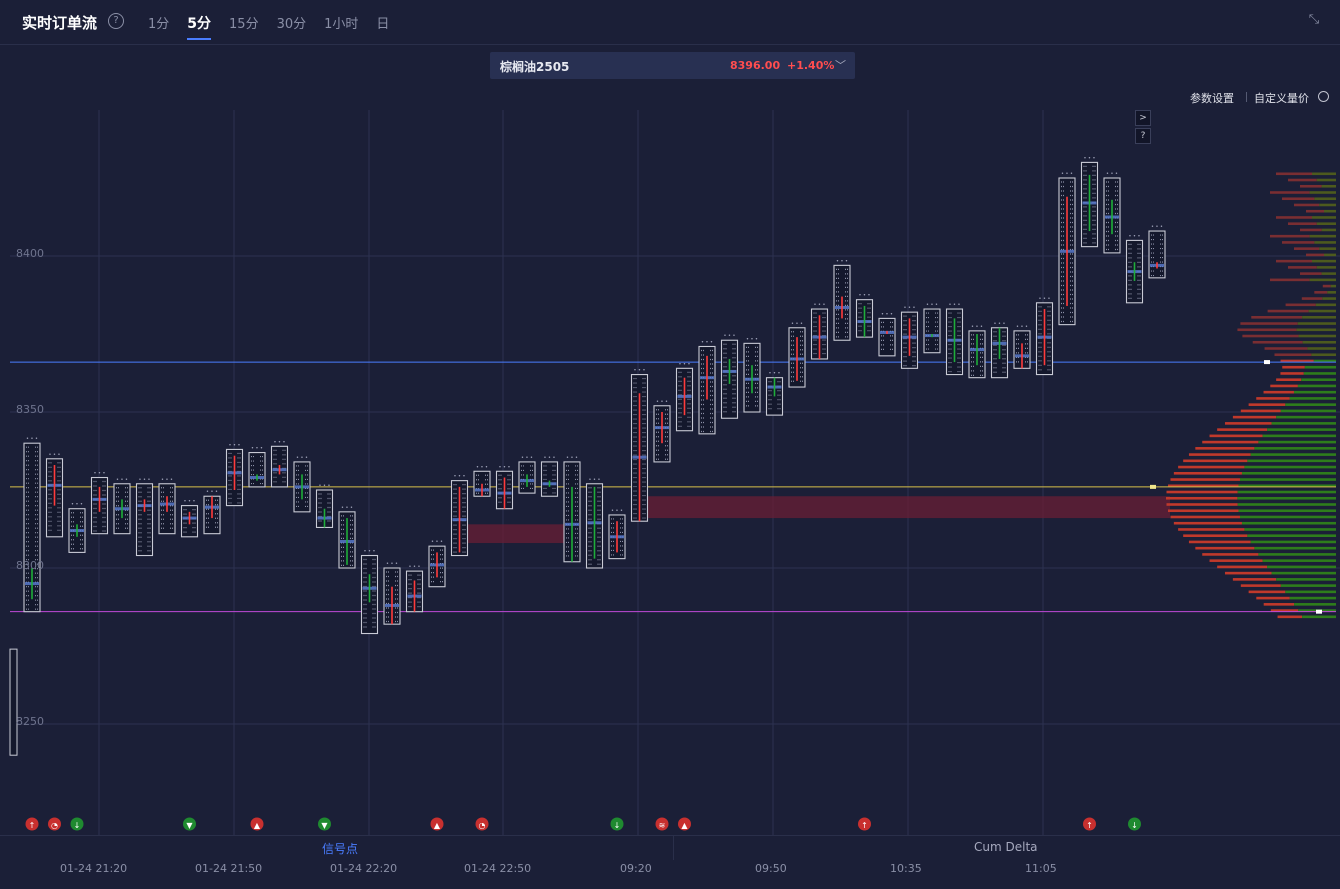 The width and height of the screenshot is (1340, 889). What do you see at coordinates (840, 65) in the screenshot?
I see `chevron-down-icon: ﹀` at bounding box center [840, 65].